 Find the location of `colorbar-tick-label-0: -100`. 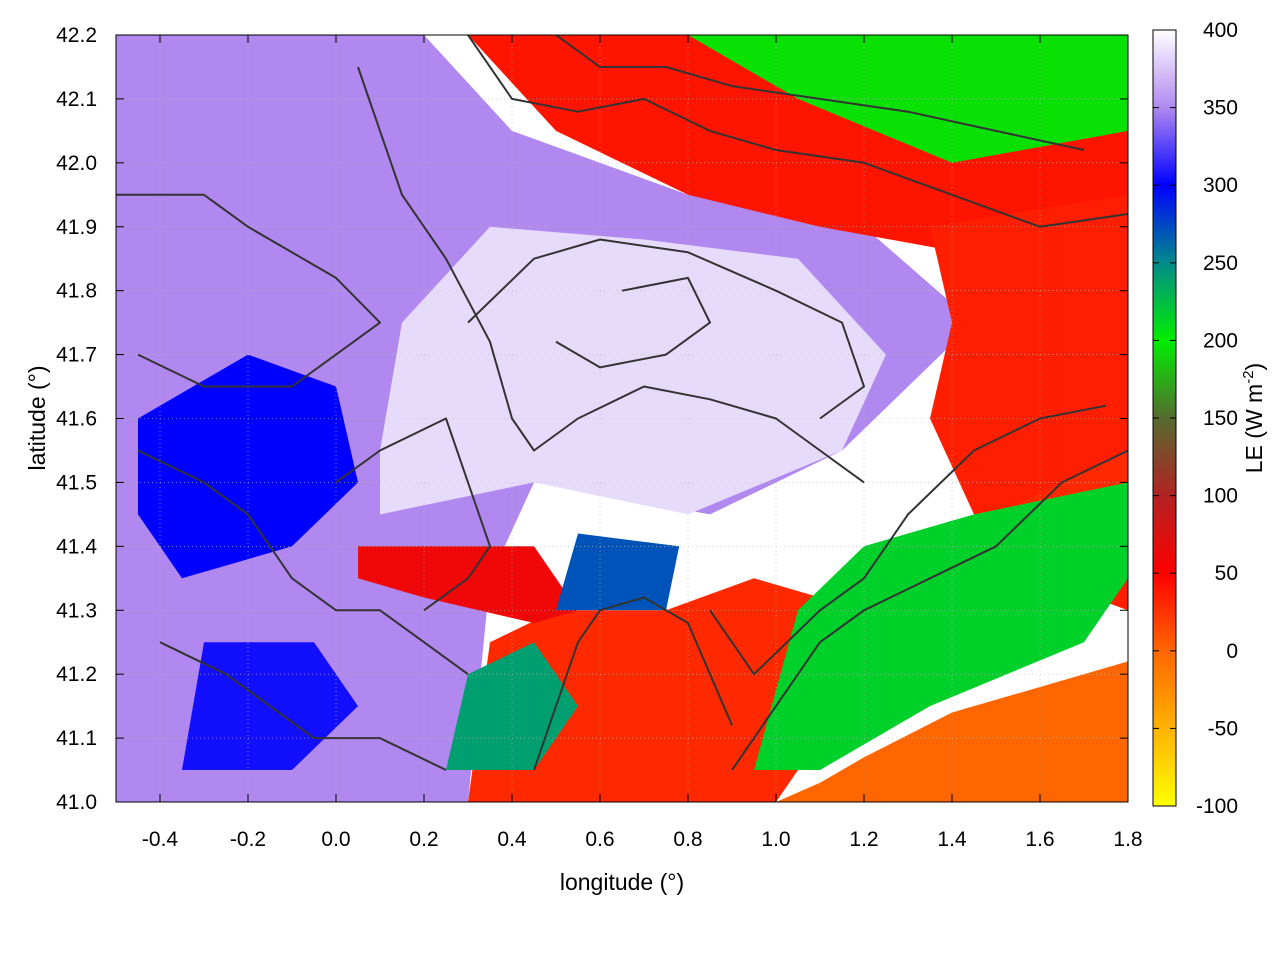

colorbar-tick-label-0: -100 is located at coordinates (1217, 806).